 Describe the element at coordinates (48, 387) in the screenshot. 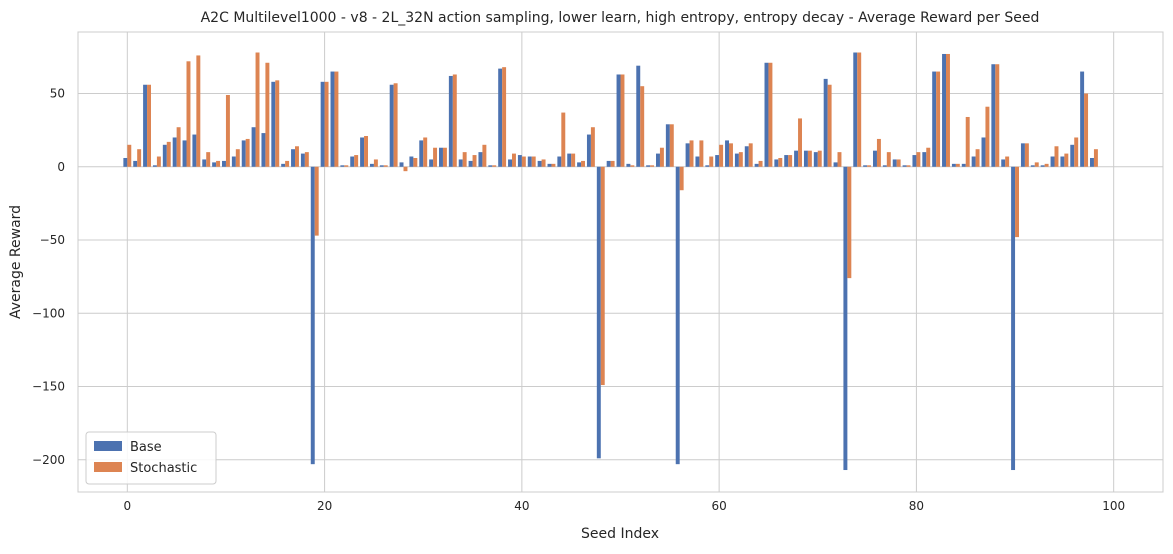

I see `y-tick-label: −150` at that location.